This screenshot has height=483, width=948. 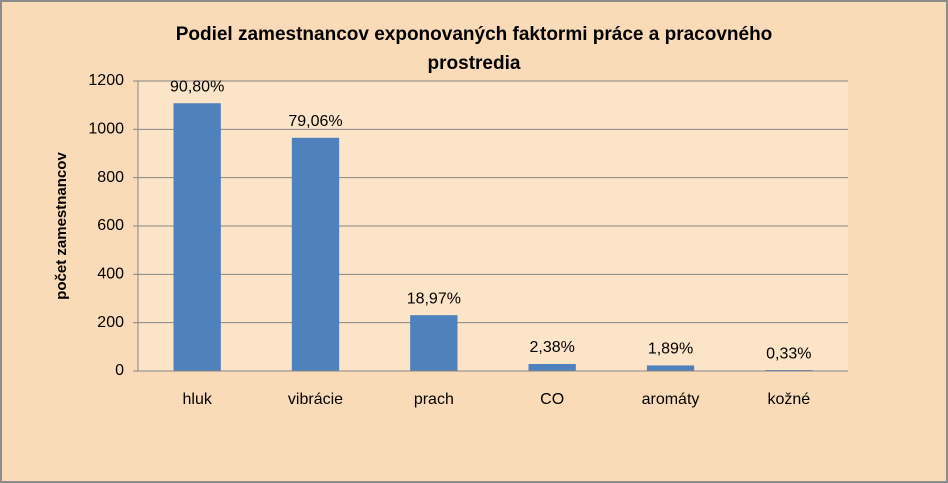 I want to click on x-tick-label: hluk, so click(x=197, y=399).